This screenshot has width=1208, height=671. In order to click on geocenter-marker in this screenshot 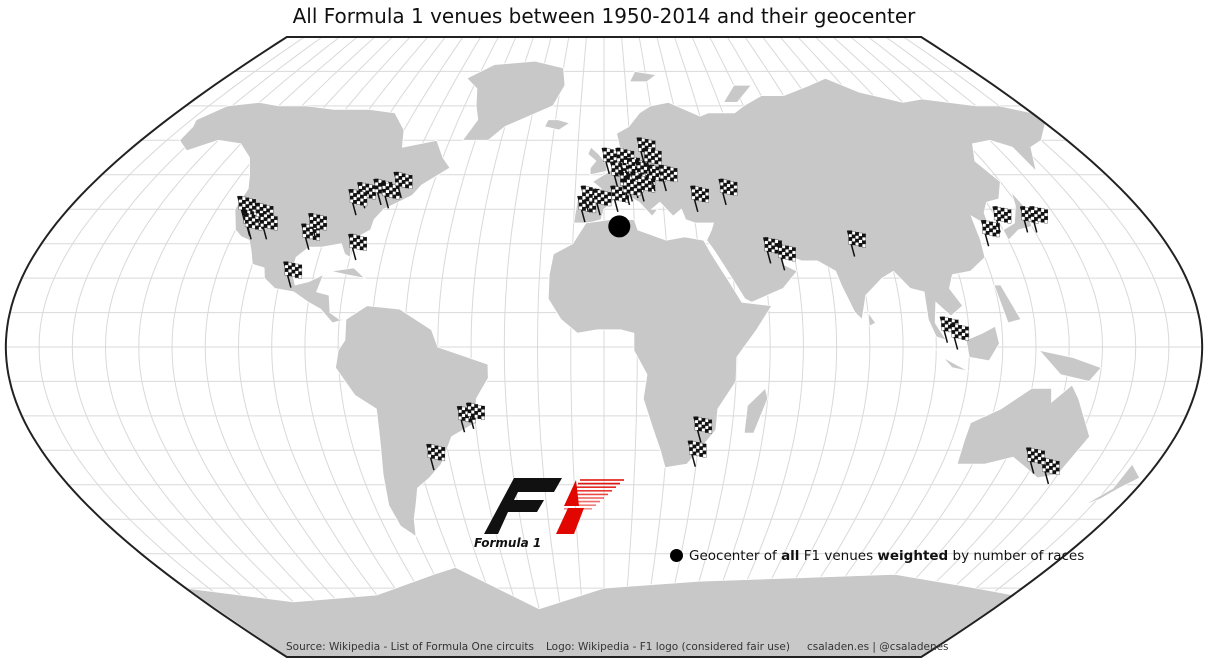, I will do `click(619, 226)`.